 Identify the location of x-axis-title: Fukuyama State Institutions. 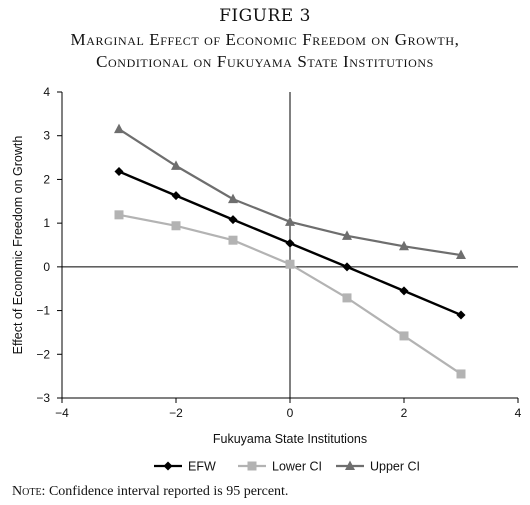
(290, 439).